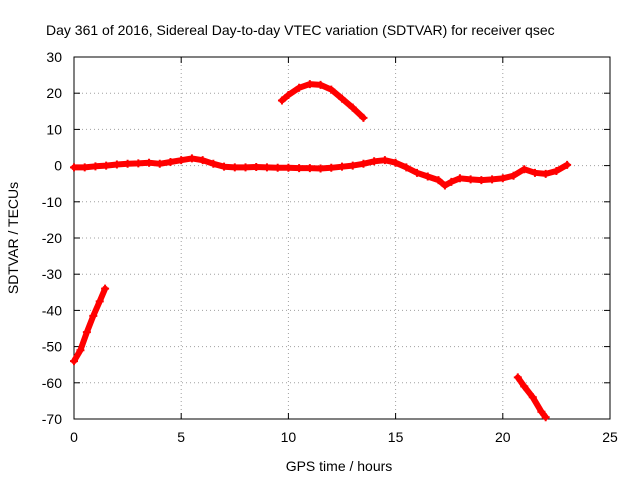 This screenshot has width=640, height=480. Describe the element at coordinates (74, 437) in the screenshot. I see `x-tick-label: 0` at that location.